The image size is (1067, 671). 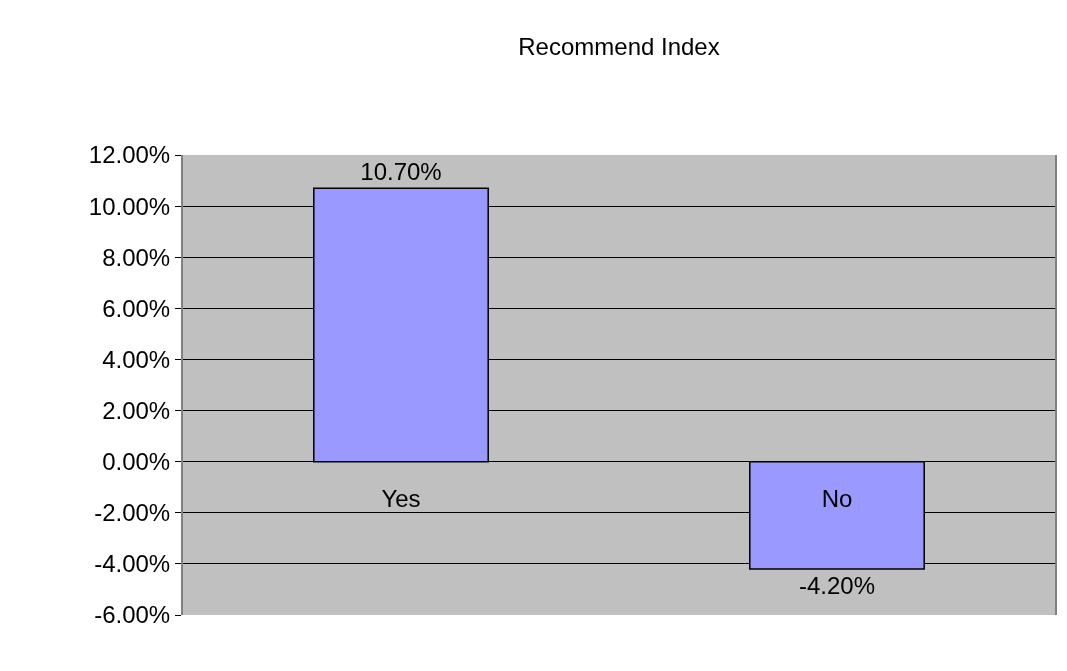 I want to click on data-label: -4.20%, so click(x=837, y=585).